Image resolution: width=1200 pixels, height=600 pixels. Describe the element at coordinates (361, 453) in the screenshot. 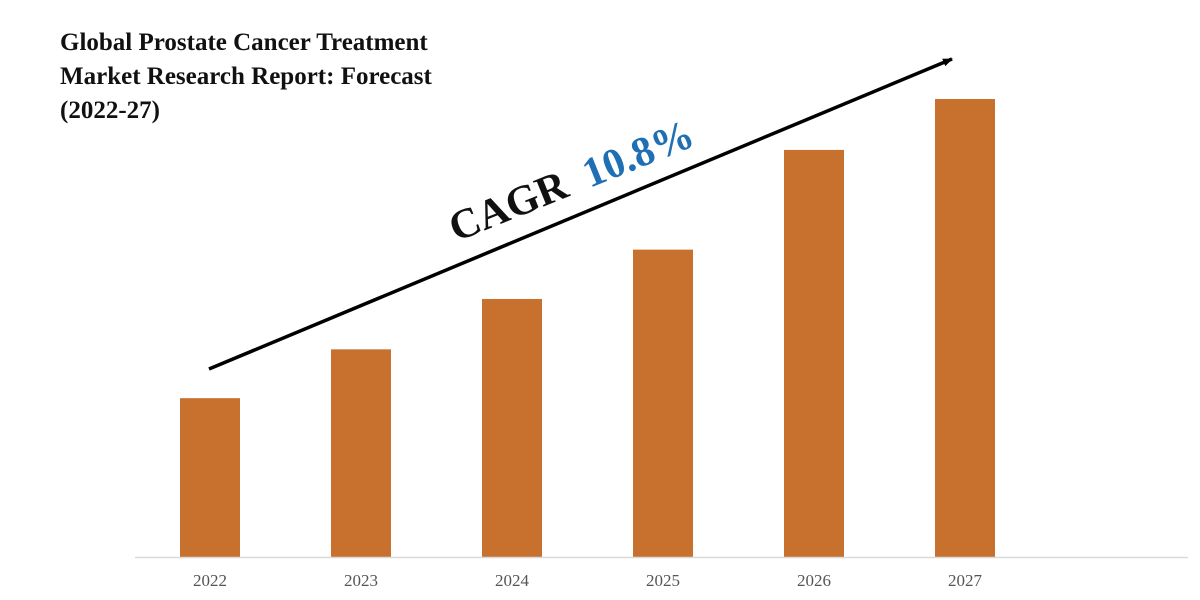

I see `bar-2023` at that location.